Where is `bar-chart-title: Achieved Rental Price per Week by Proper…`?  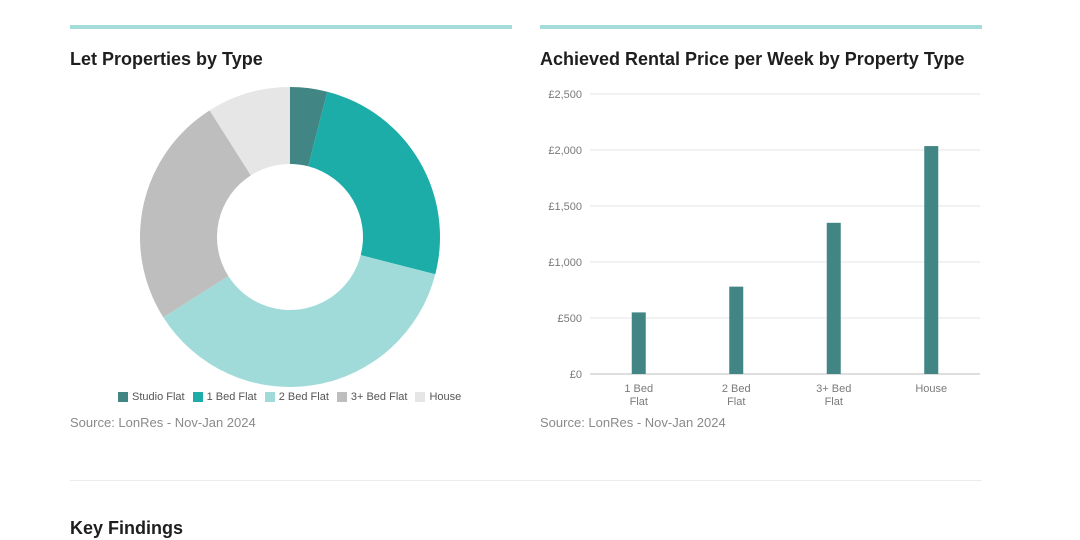
bar-chart-title: Achieved Rental Price per Week by Proper… is located at coordinates (752, 59).